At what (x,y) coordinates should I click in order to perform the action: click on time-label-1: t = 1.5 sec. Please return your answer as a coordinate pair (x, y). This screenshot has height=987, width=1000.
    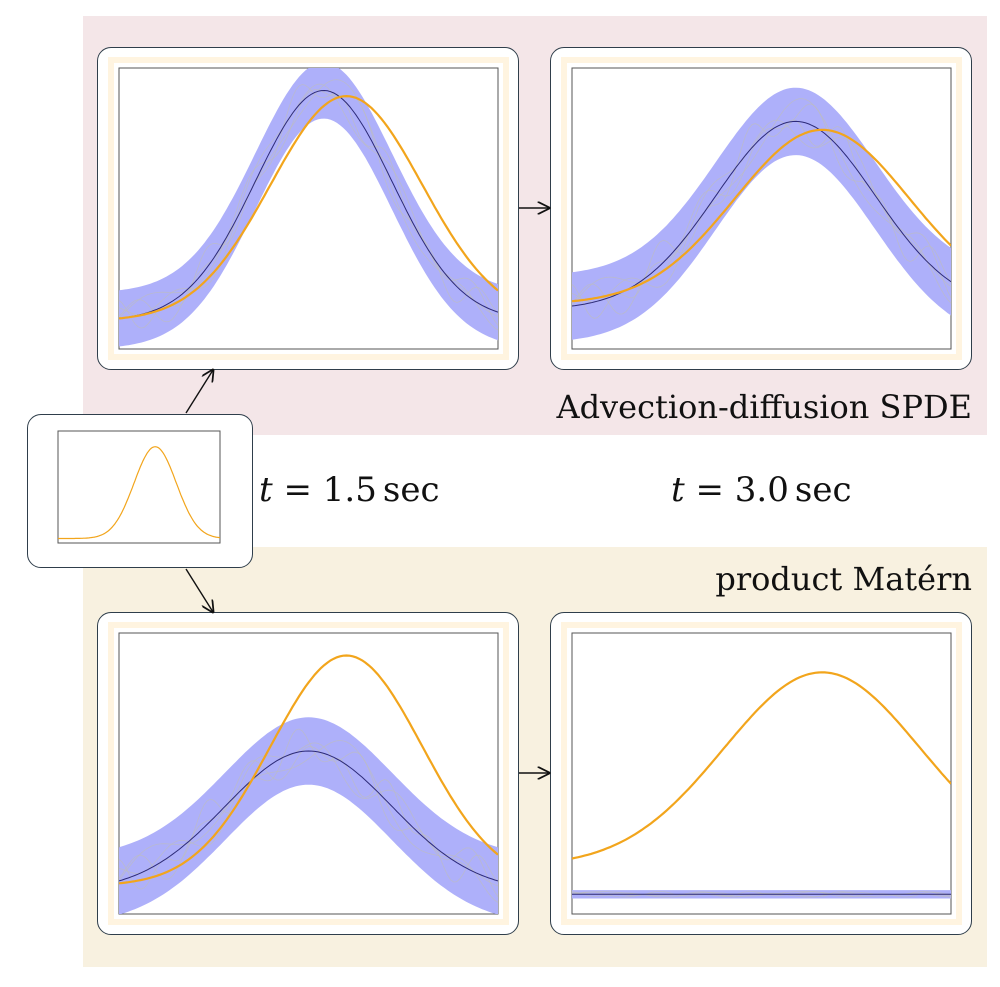
    Looking at the image, I should click on (349, 490).